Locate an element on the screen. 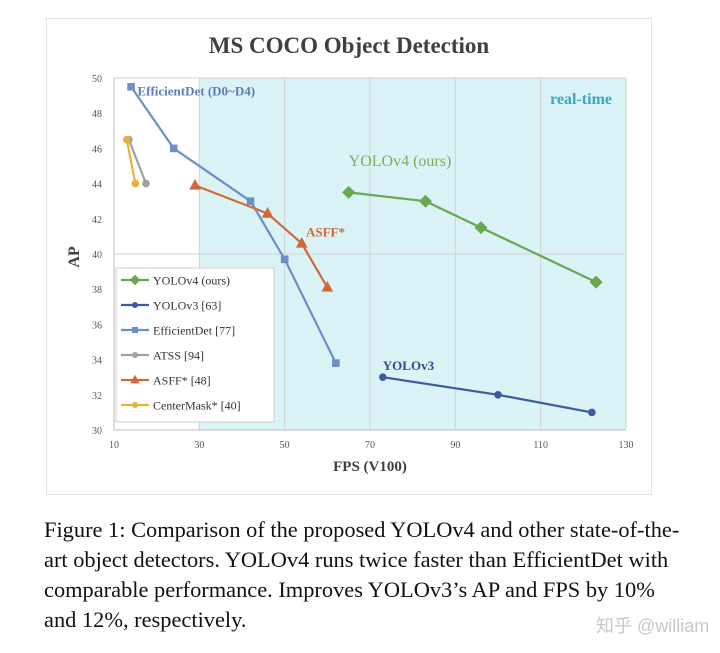 The image size is (720, 653). x-tick-labels: 10 30 50 70 90 110 130 is located at coordinates (371, 445).